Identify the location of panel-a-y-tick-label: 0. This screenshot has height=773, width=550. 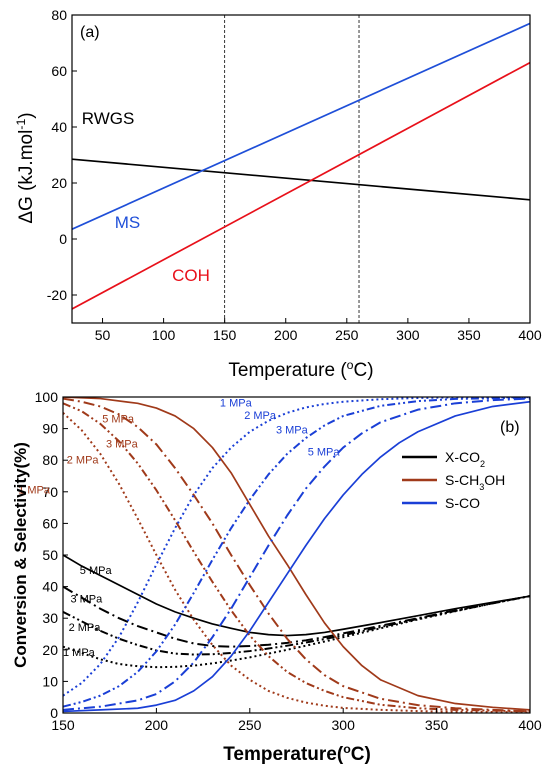
(63, 239).